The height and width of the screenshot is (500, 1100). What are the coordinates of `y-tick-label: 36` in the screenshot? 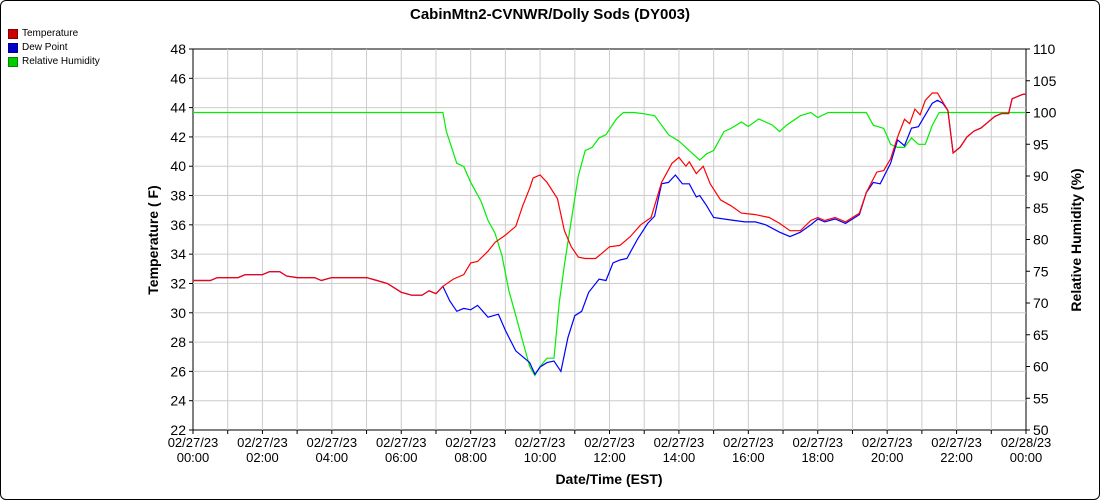 It's located at (178, 225).